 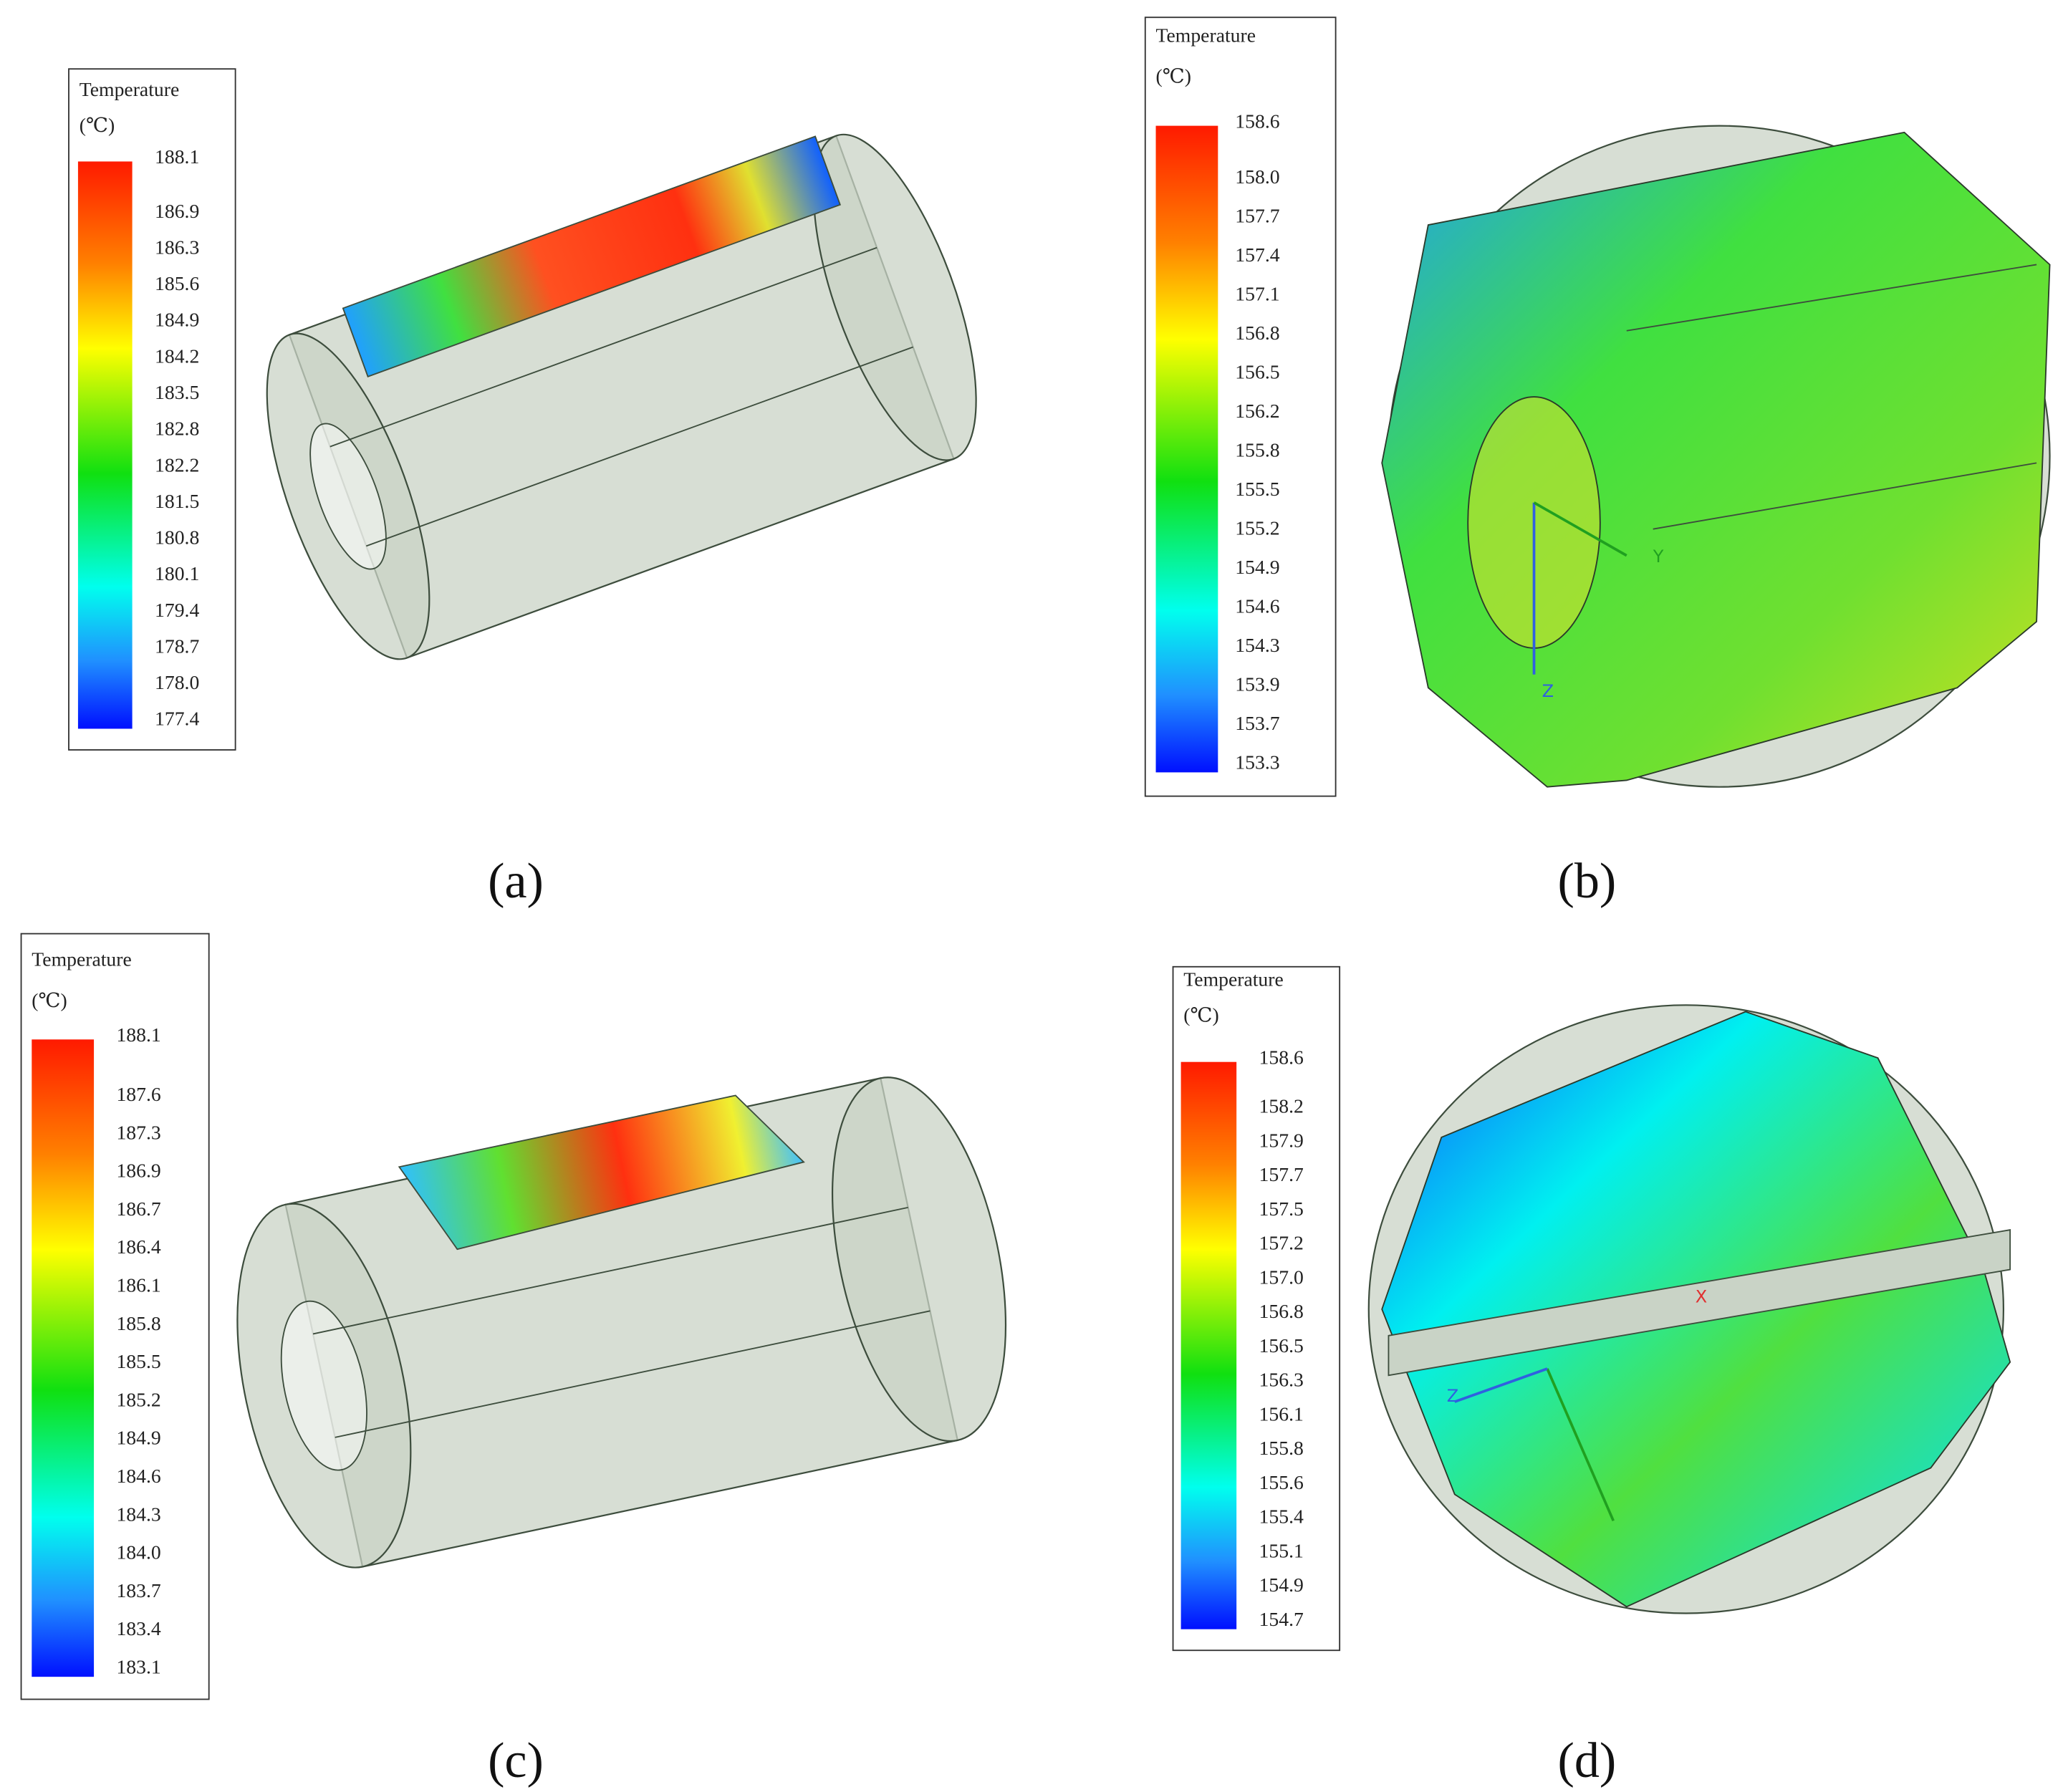 I want to click on legend-label: 154.7, so click(x=1281, y=1619).